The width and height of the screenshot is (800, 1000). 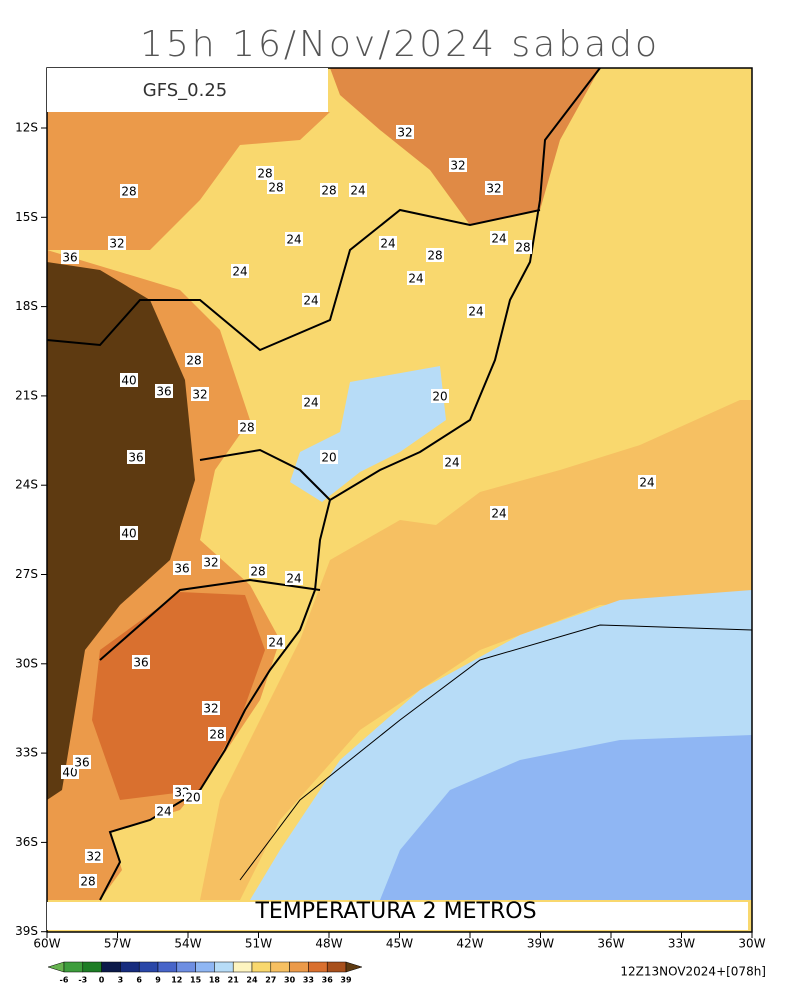 What do you see at coordinates (258, 944) in the screenshot?
I see `lon-label: 51W` at bounding box center [258, 944].